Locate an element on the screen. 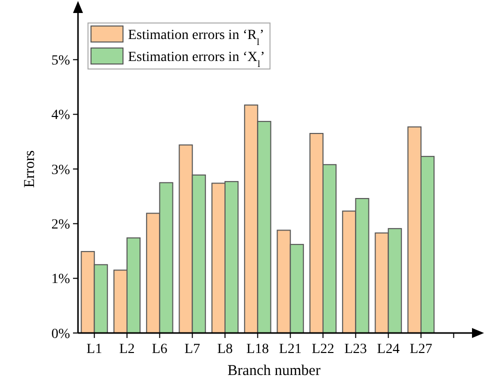 The width and height of the screenshot is (498, 380). x-tick-label: L1 is located at coordinates (94, 349).